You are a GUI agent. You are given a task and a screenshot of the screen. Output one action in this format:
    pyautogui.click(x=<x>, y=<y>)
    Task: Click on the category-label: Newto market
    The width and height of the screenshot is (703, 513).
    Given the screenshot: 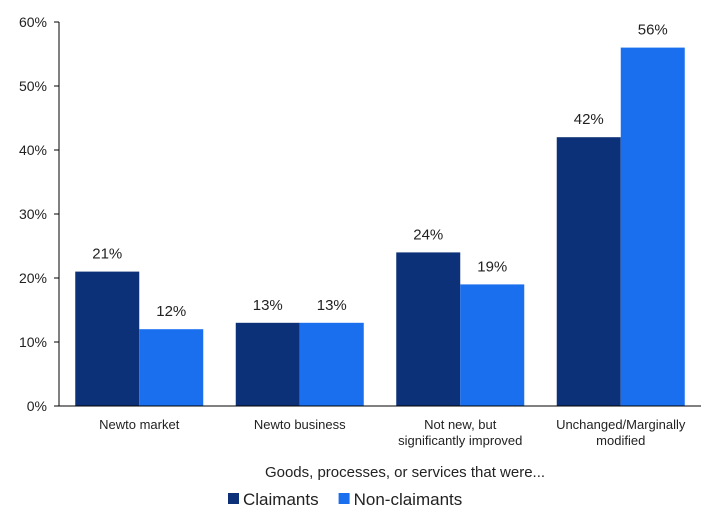 What is the action you would take?
    pyautogui.click(x=139, y=424)
    